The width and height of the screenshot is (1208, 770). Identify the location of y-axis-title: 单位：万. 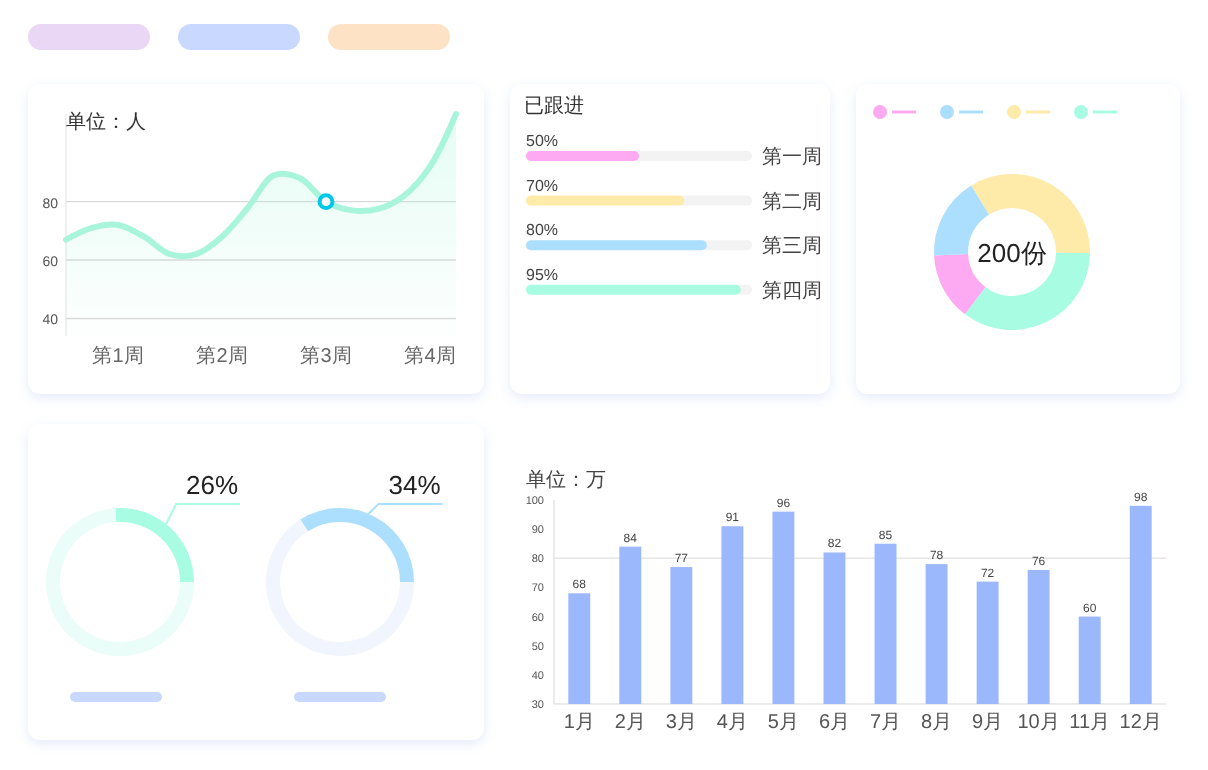
(566, 480).